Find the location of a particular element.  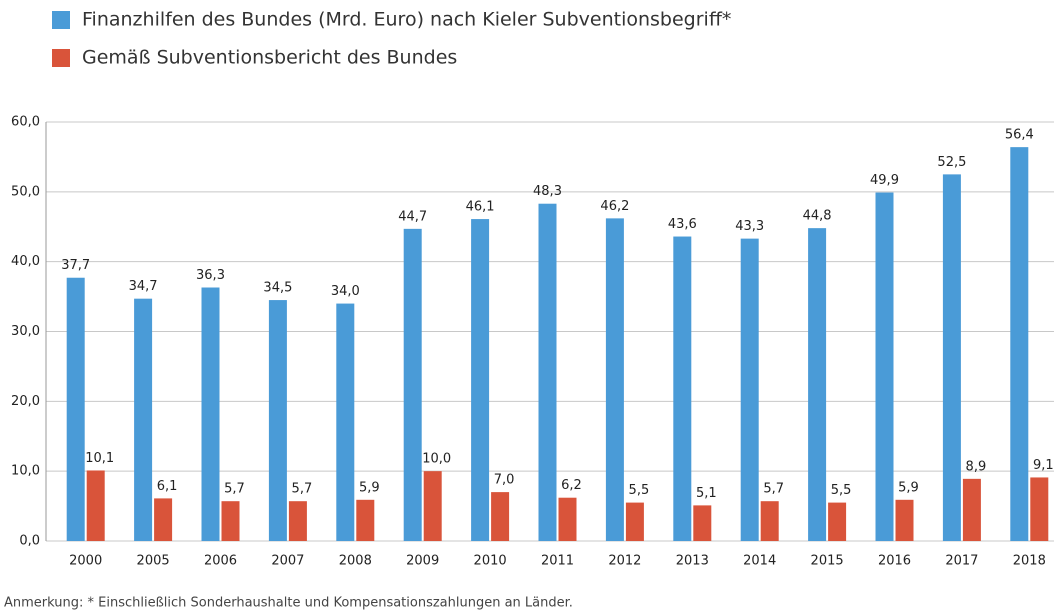

value-label: 36,3 is located at coordinates (210, 275).